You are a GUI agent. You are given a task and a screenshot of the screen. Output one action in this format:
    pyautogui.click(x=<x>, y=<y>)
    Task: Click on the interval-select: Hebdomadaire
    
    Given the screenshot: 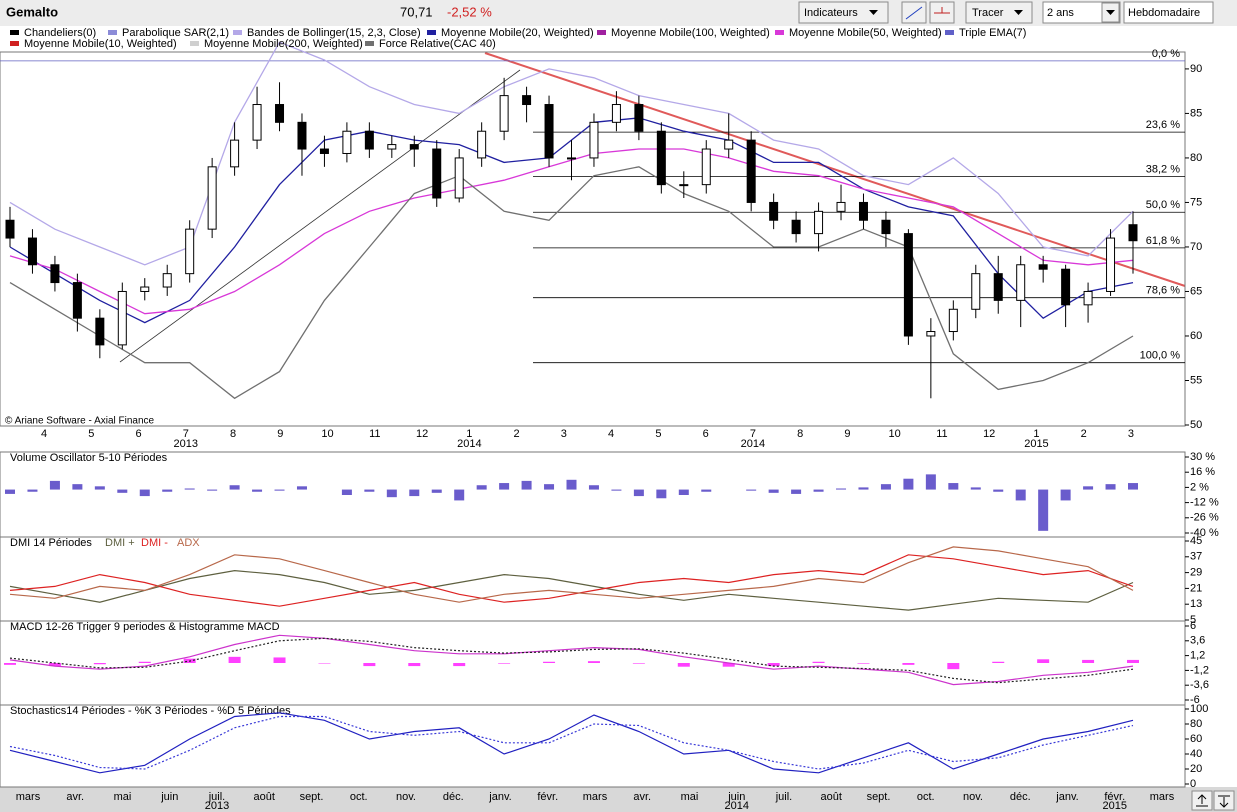 What is the action you would take?
    pyautogui.click(x=1168, y=12)
    